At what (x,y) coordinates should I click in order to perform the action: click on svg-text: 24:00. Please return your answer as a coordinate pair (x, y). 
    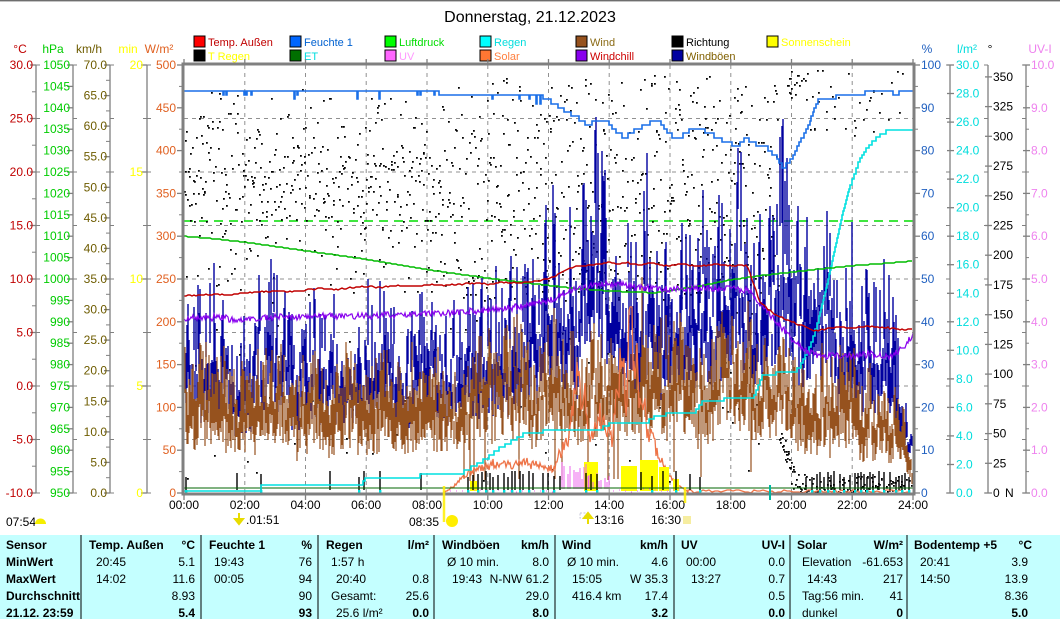
    Looking at the image, I should click on (913, 505).